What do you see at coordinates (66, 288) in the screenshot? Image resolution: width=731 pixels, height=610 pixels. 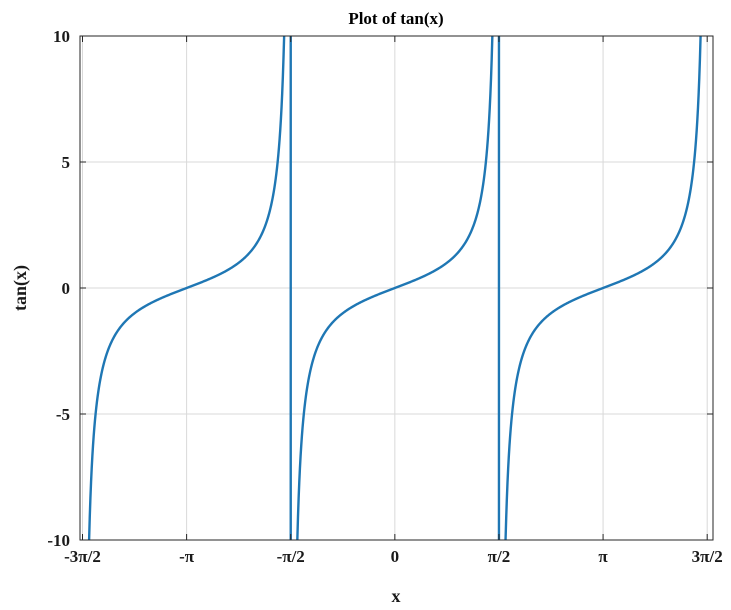 I see `y-tick-label-2: 0` at bounding box center [66, 288].